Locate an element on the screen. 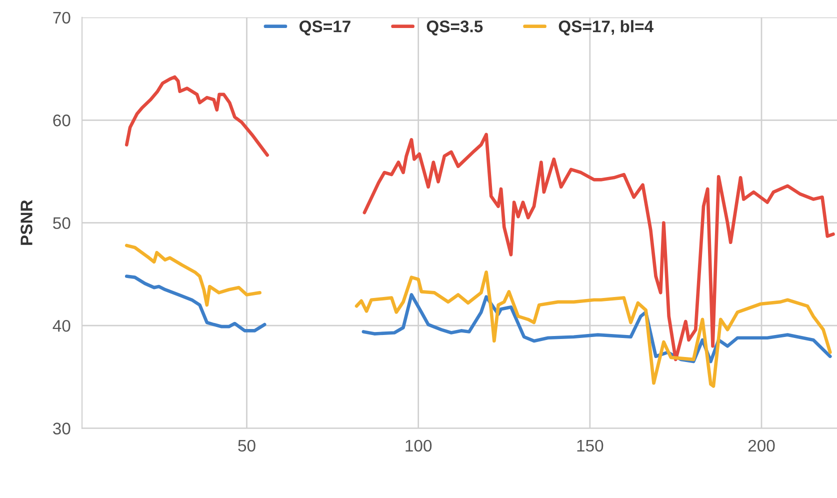 This screenshot has height=498, width=837. legend-label: QS=17 is located at coordinates (324, 28).